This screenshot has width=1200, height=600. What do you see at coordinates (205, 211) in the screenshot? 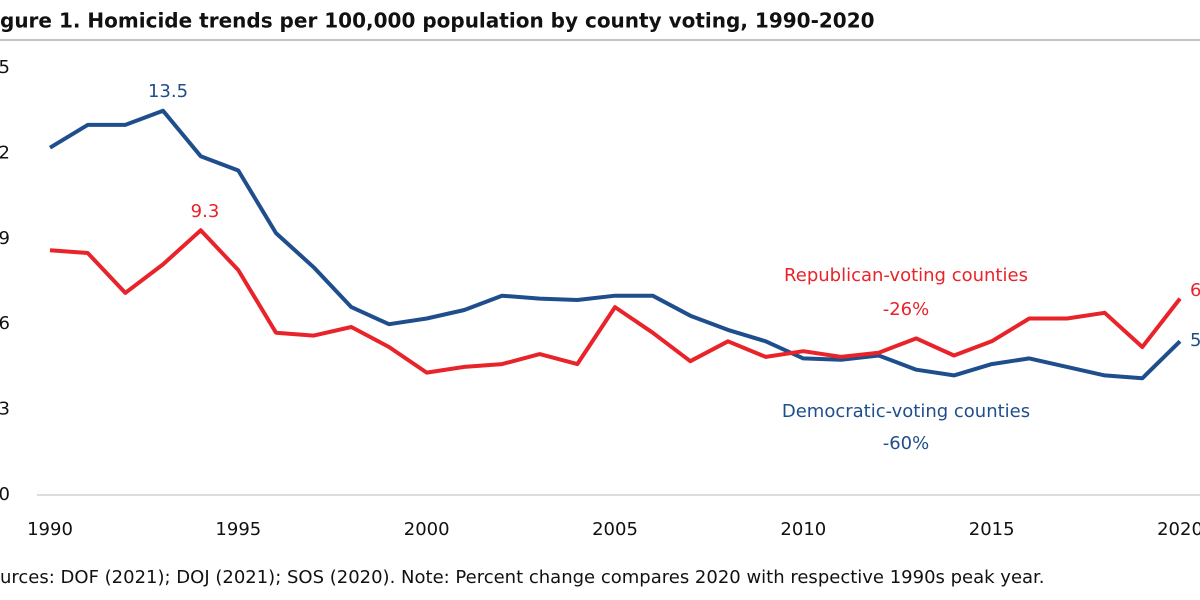
I see `peak-label: 9.3` at bounding box center [205, 211].